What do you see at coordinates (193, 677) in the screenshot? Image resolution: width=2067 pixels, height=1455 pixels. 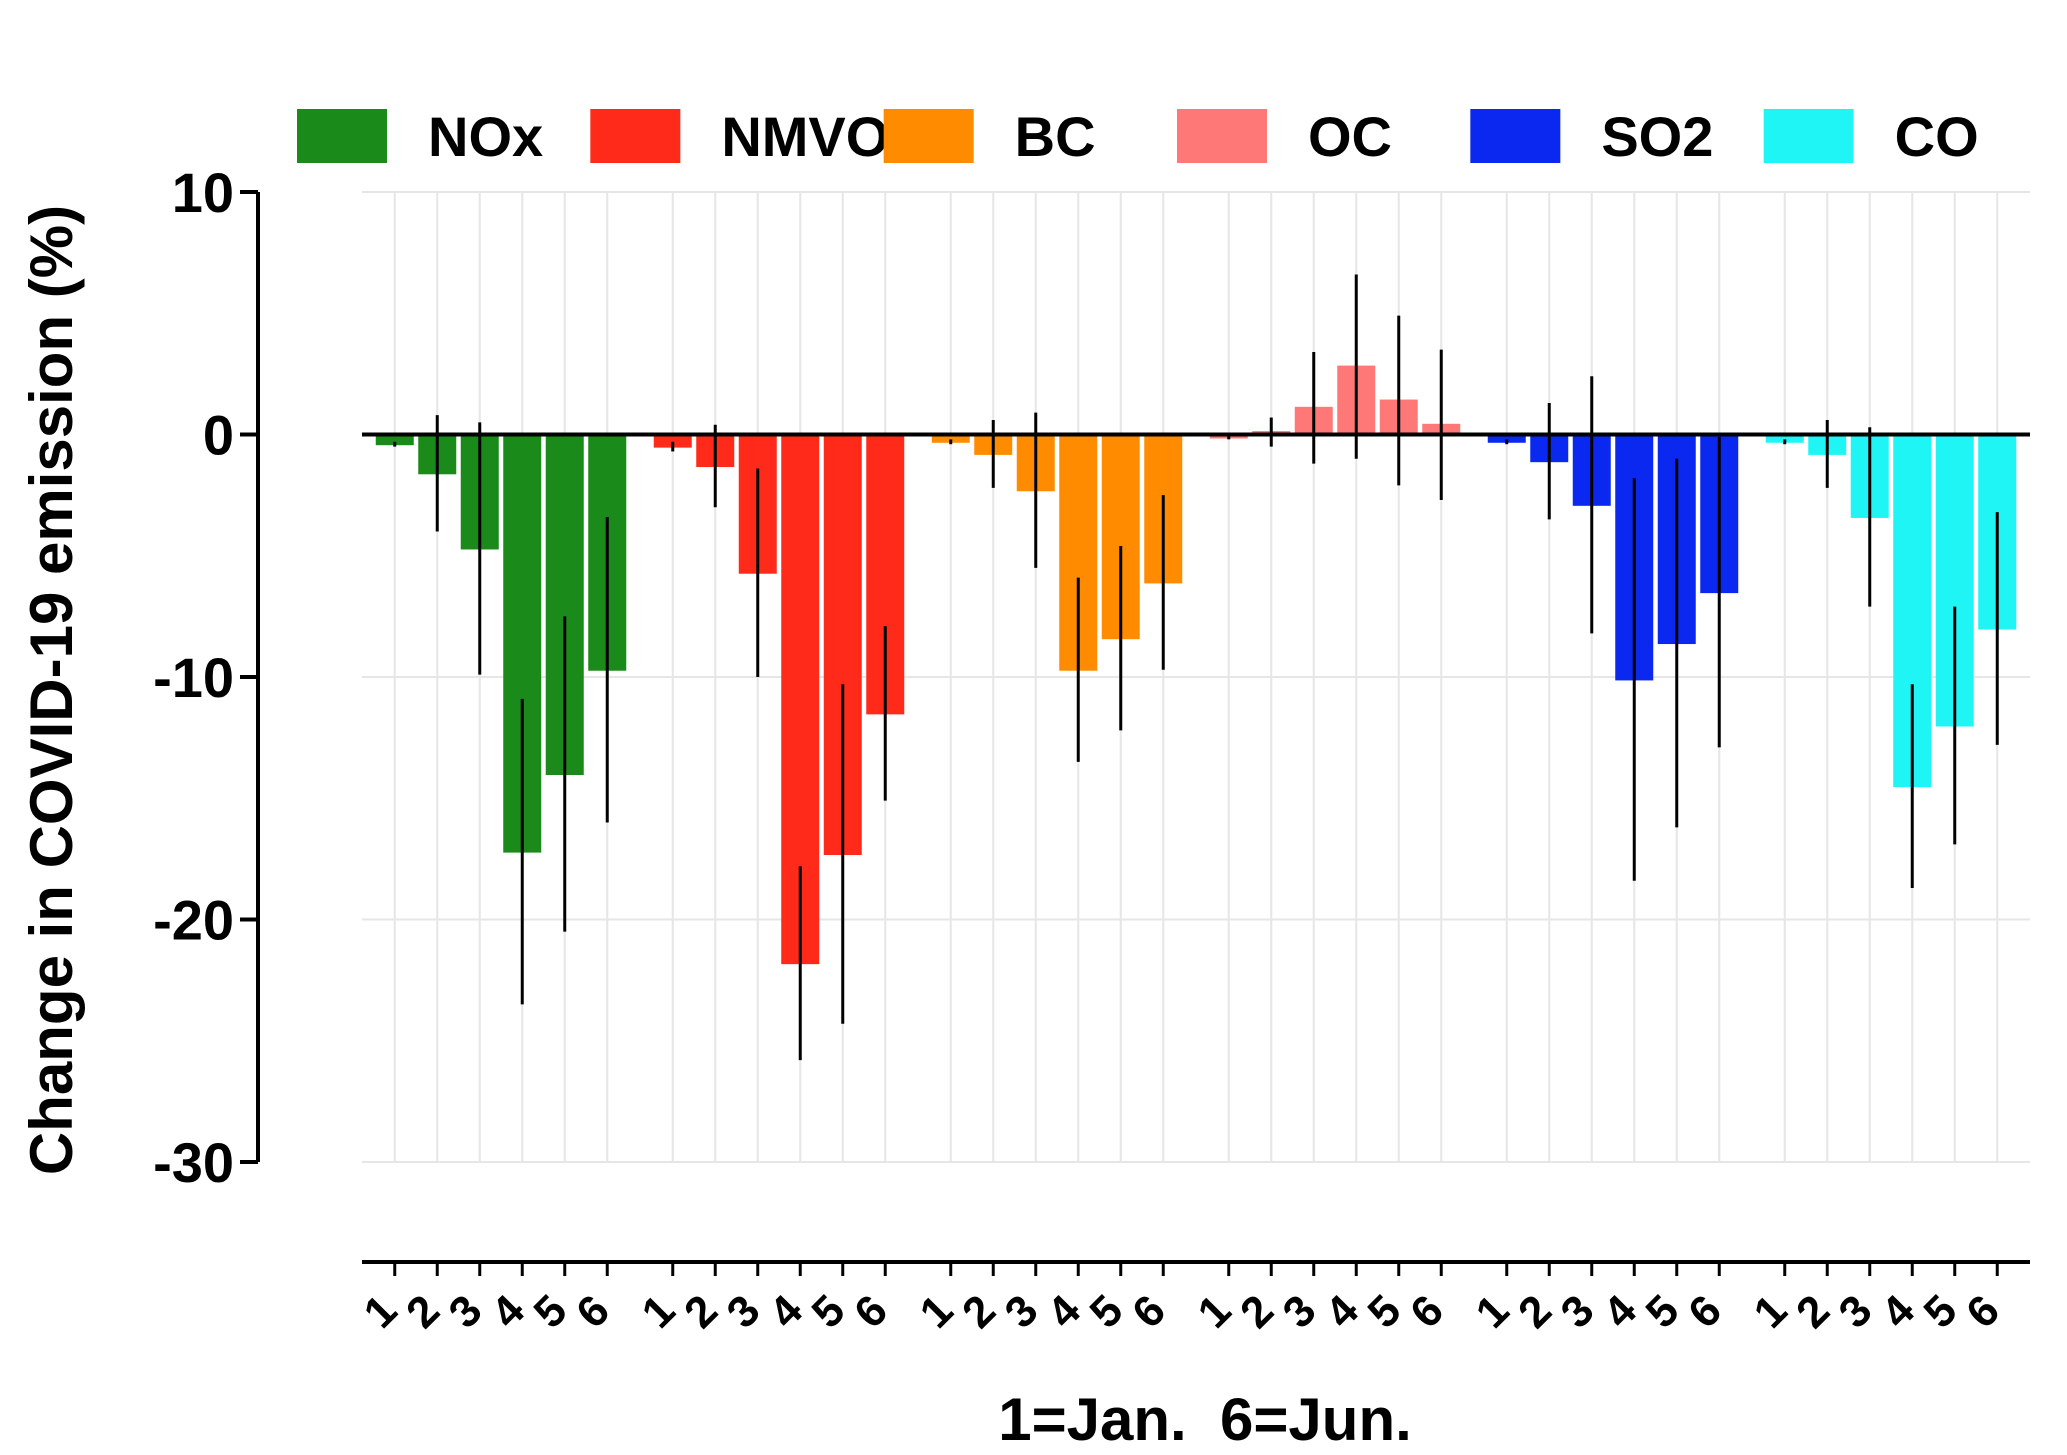 I see `y-tick-label: -10` at bounding box center [193, 677].